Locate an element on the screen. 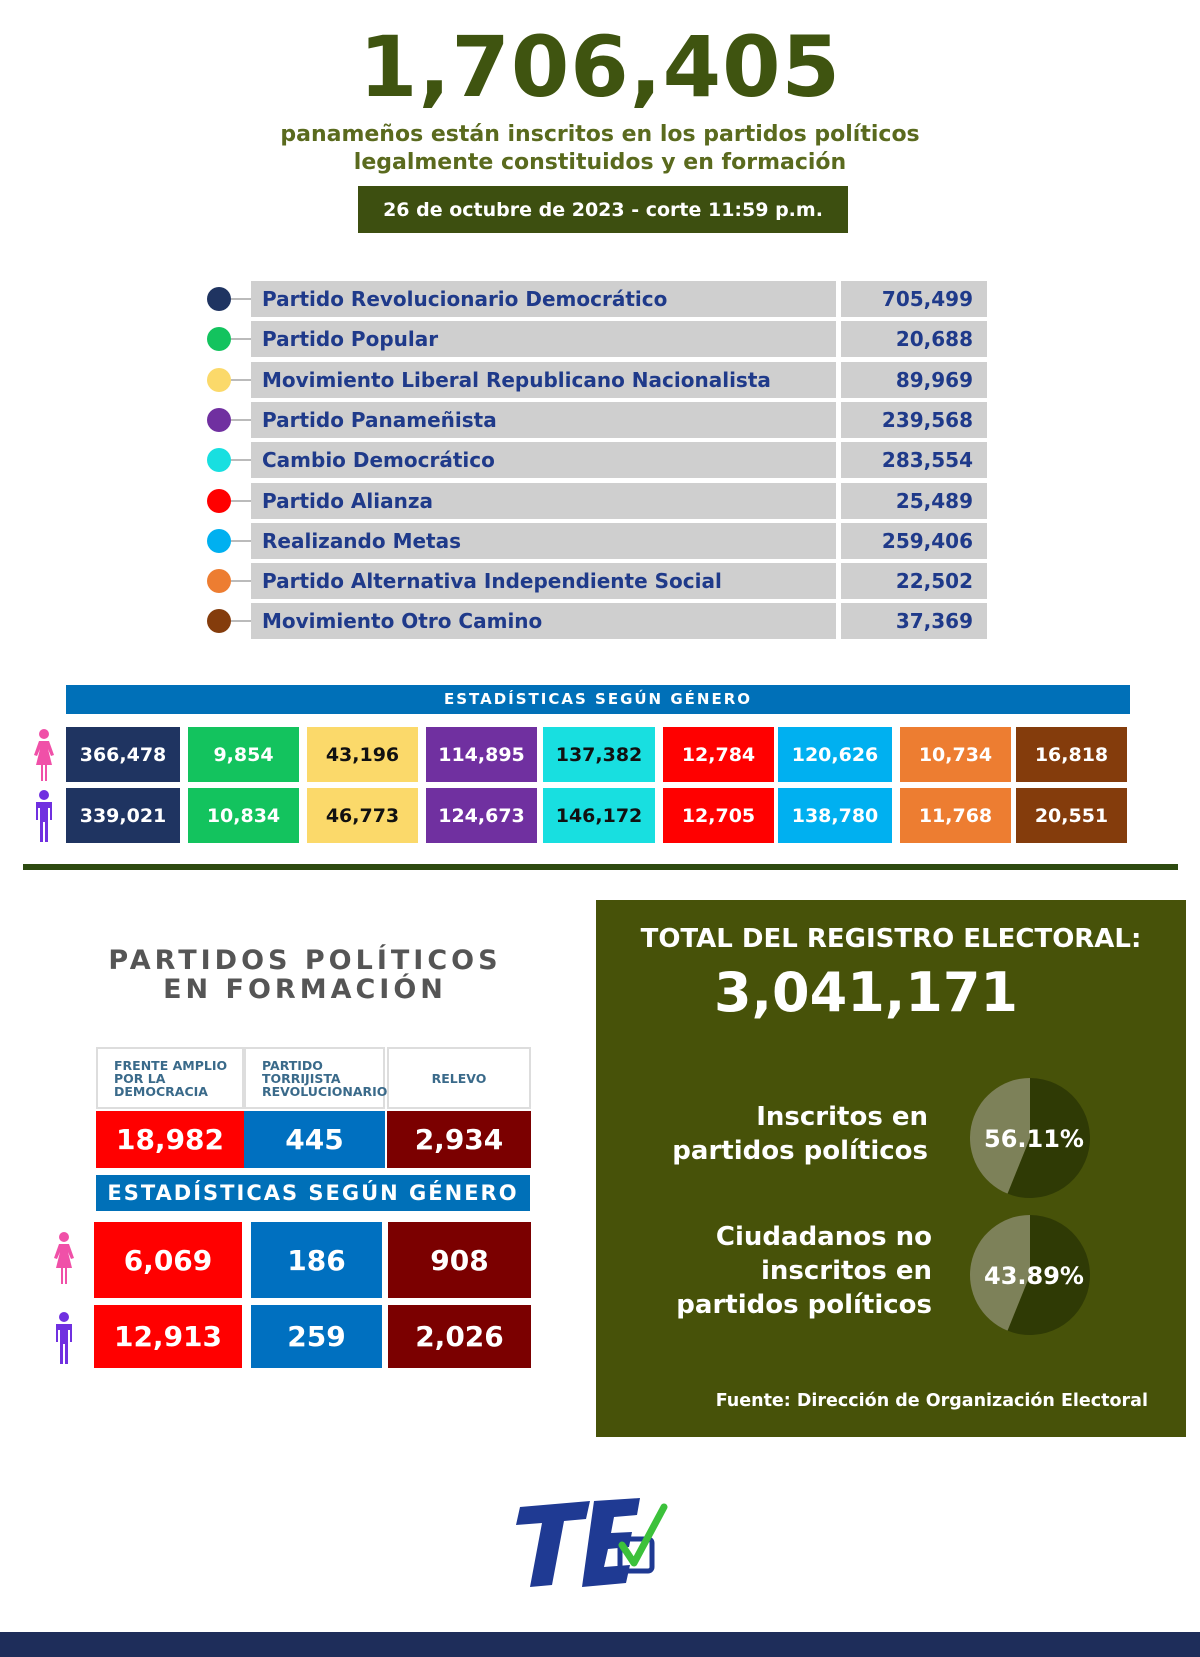 Image resolution: width=1200 pixels, height=1657 pixels. label-line: Ciudadanos no is located at coordinates (823, 1237).